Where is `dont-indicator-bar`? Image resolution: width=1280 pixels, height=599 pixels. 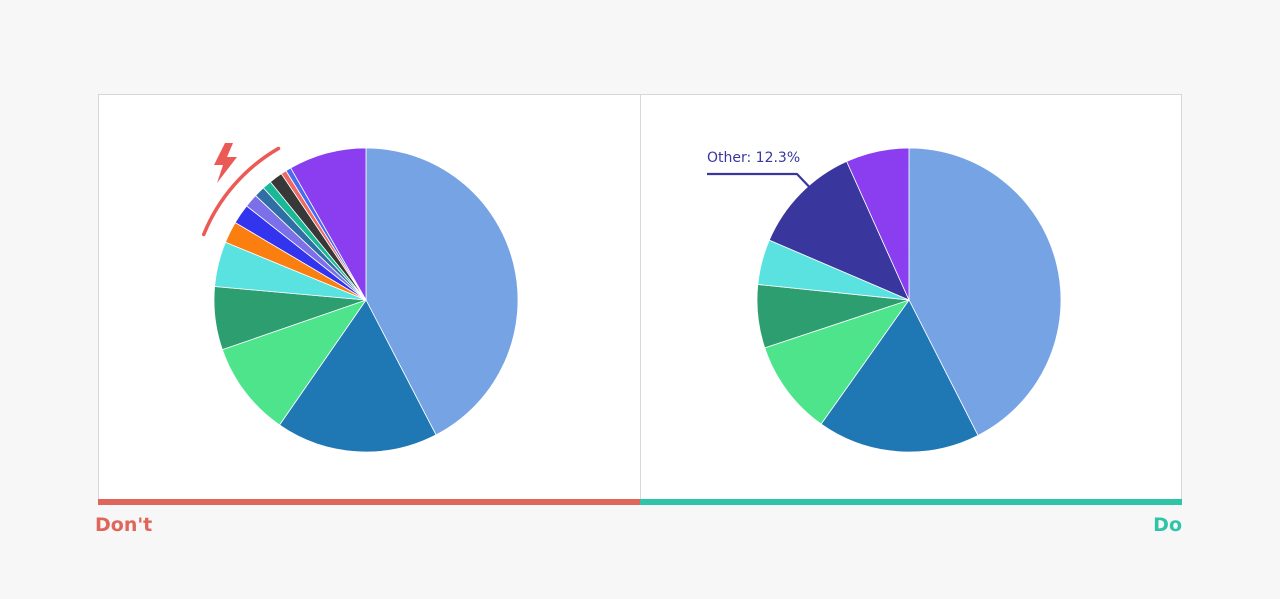
dont-indicator-bar is located at coordinates (369, 502).